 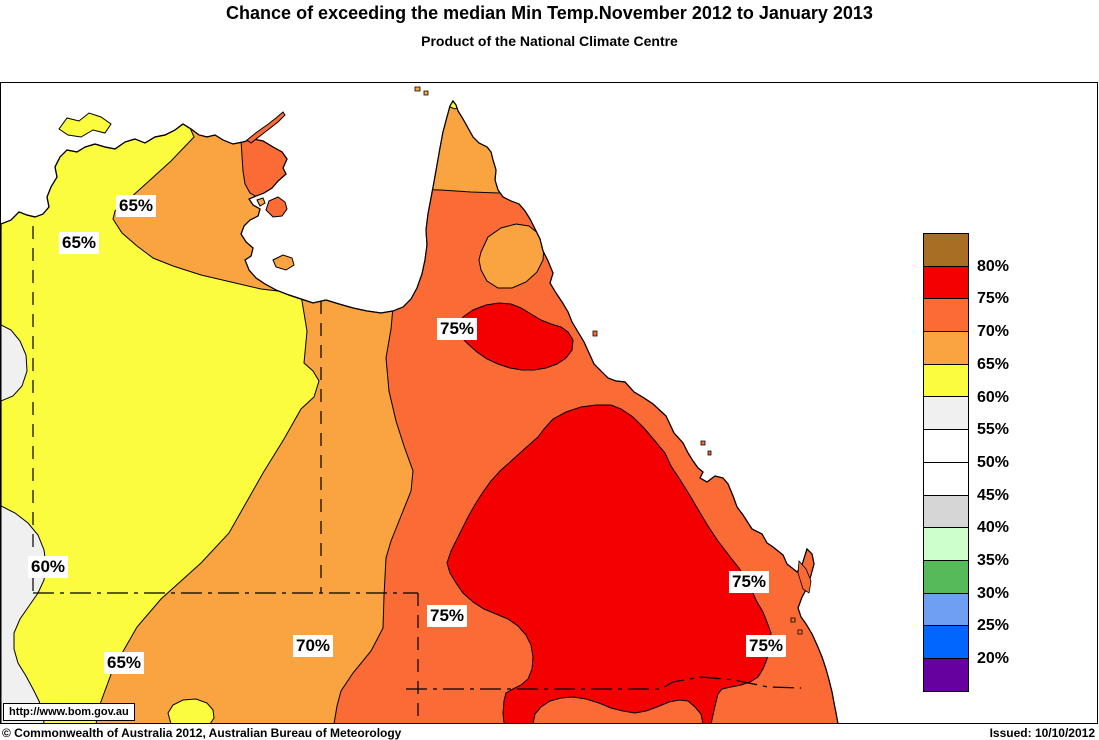 What do you see at coordinates (993, 462) in the screenshot?
I see `legend-label: 50%` at bounding box center [993, 462].